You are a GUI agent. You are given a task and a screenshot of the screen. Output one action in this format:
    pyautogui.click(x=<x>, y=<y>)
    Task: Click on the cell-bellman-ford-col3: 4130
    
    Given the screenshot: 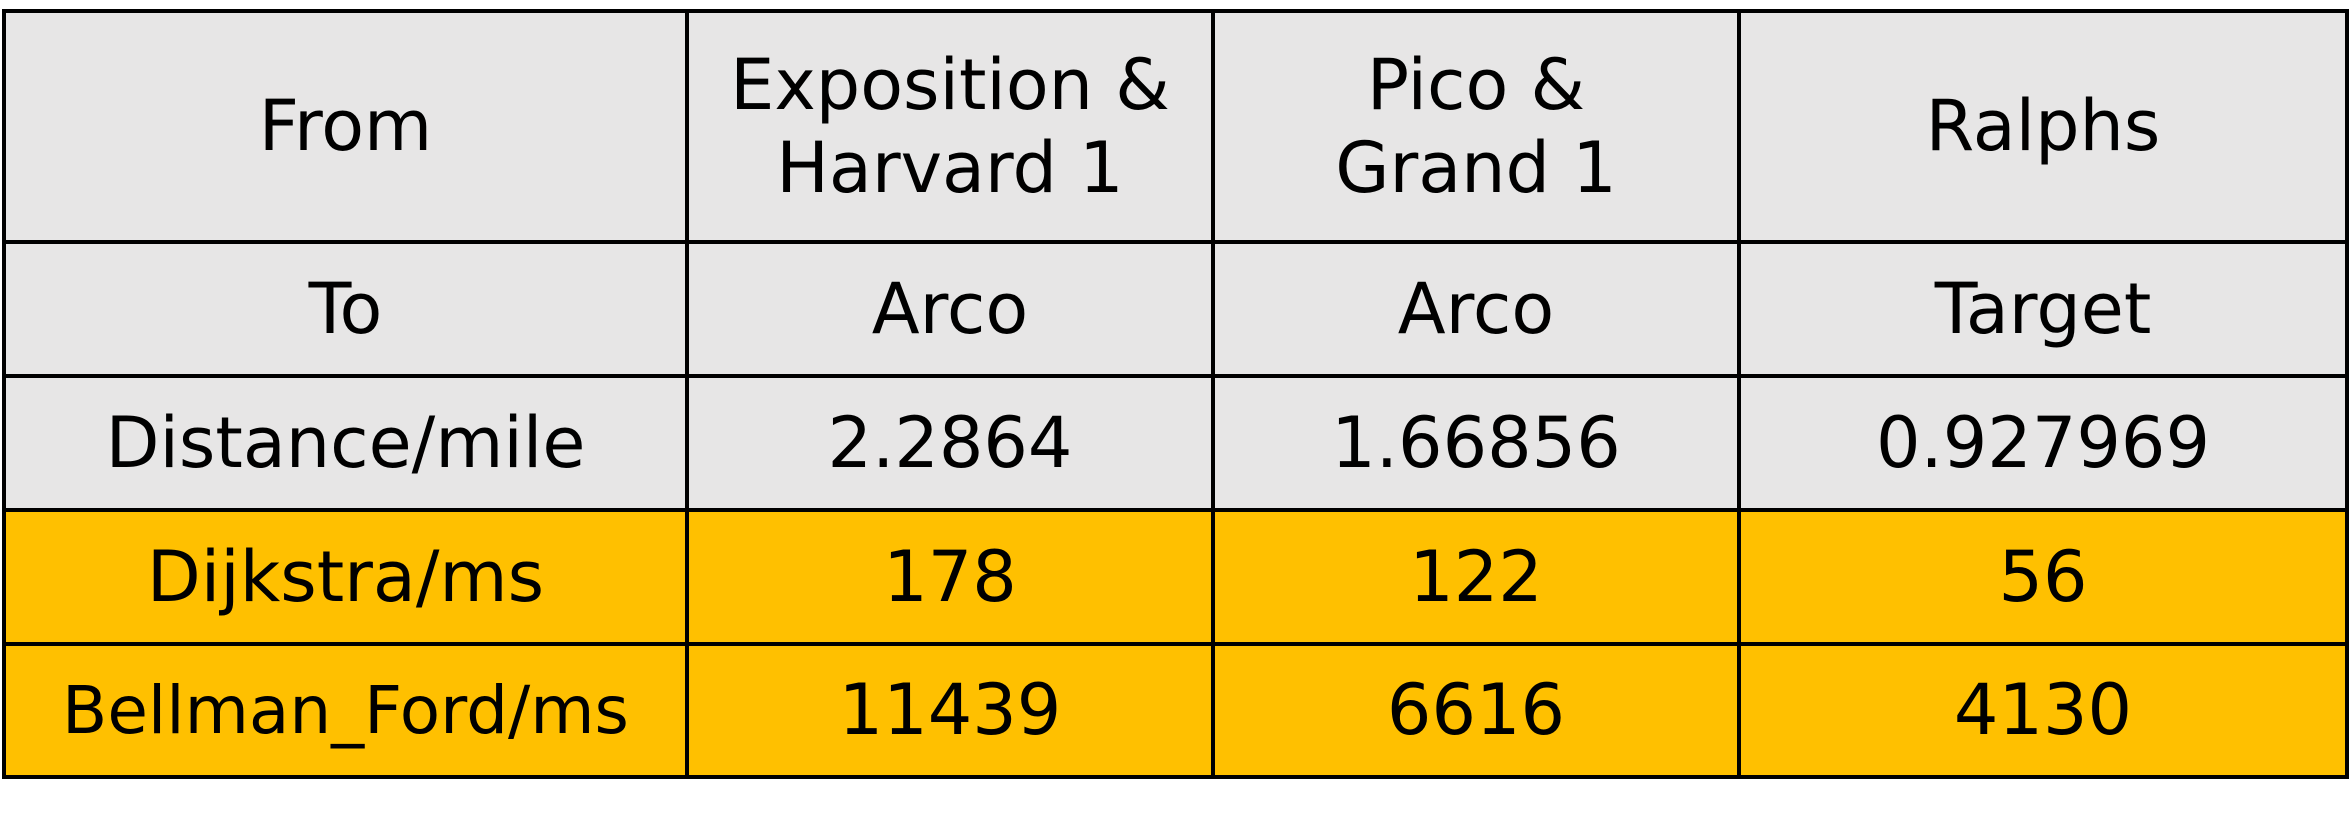 What is the action you would take?
    pyautogui.click(x=2043, y=710)
    